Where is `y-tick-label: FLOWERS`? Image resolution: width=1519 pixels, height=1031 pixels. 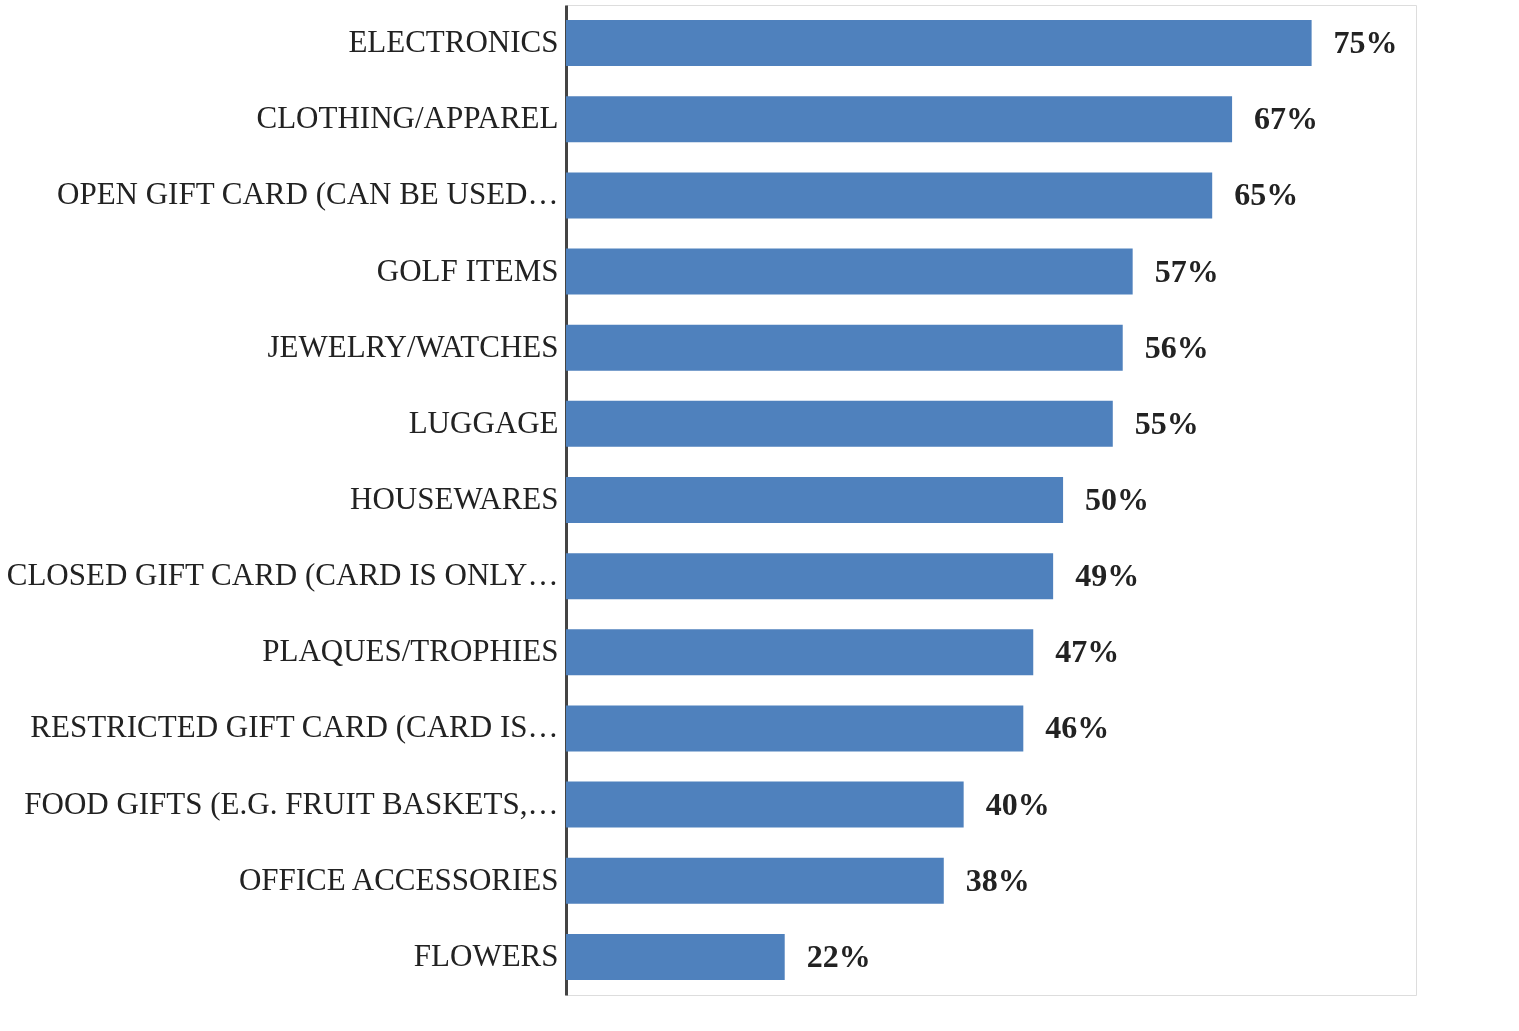
y-tick-label: FLOWERS is located at coordinates (486, 955).